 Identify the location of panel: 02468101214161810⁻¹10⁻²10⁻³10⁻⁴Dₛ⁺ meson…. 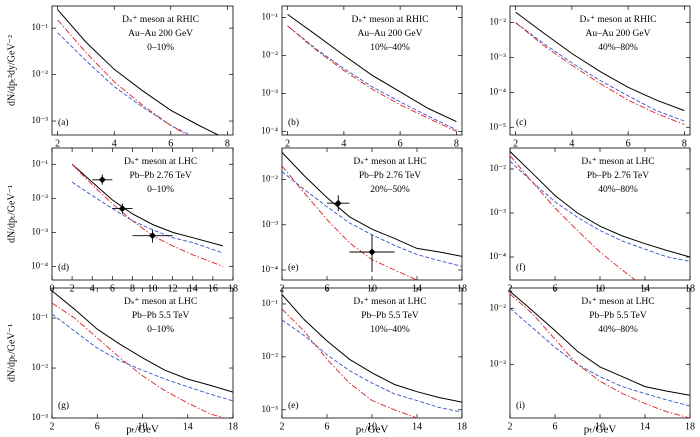
(122, 220).